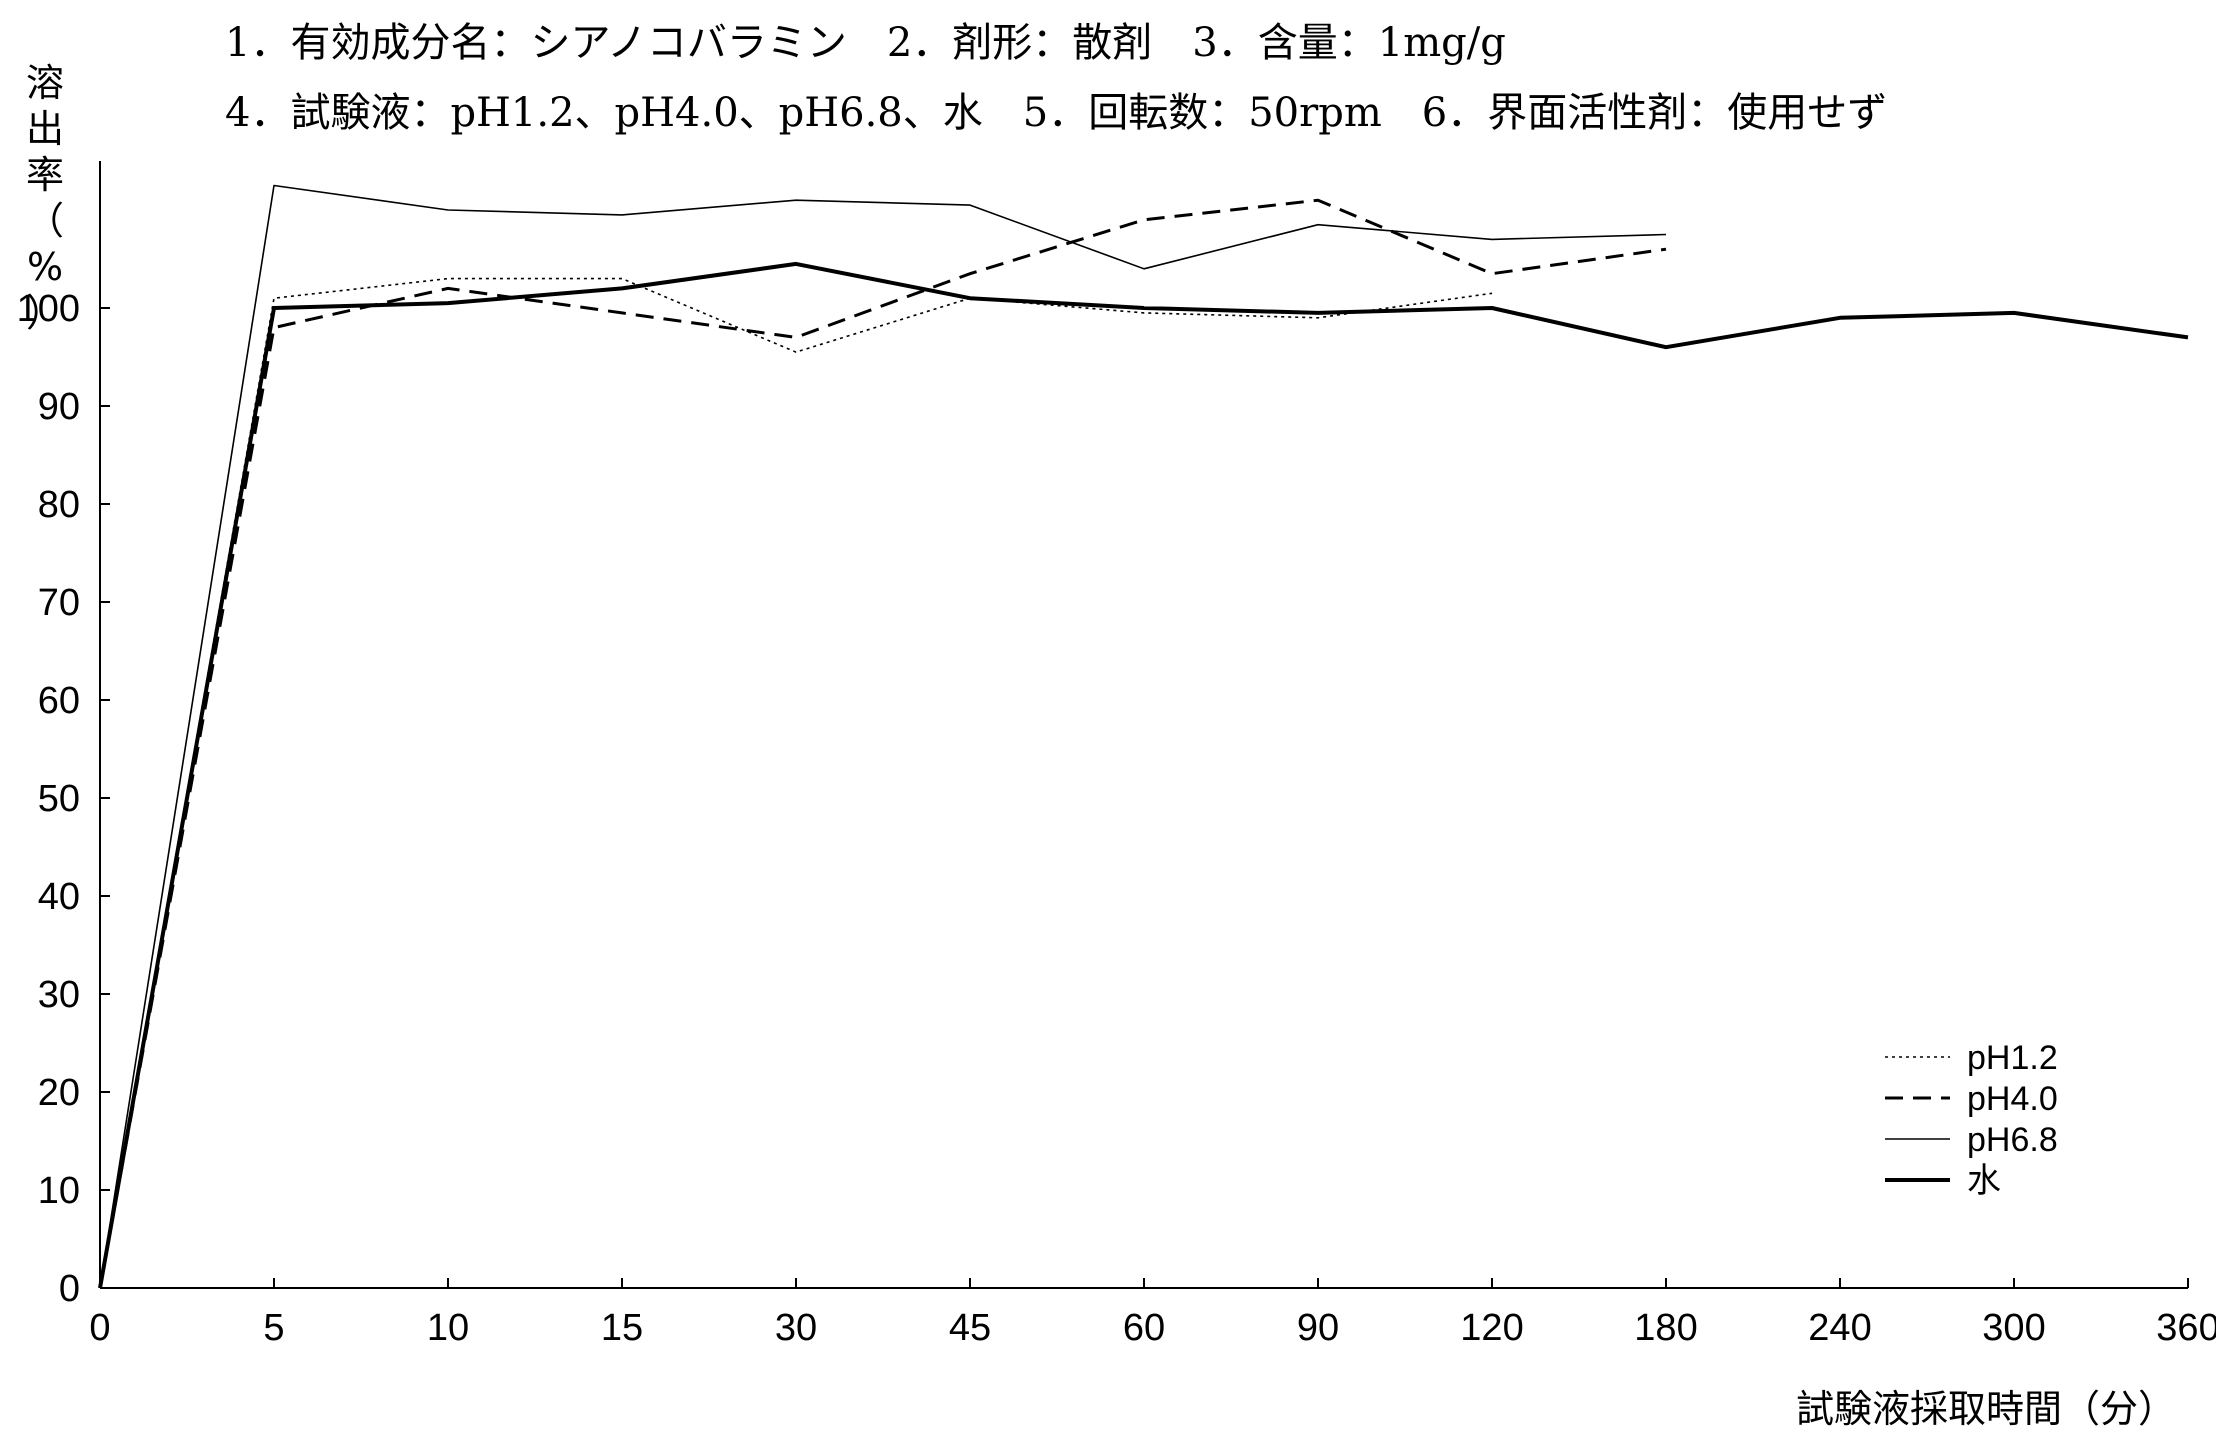  Describe the element at coordinates (2012, 1058) in the screenshot. I see `legend-label-0: pH1.2` at that location.